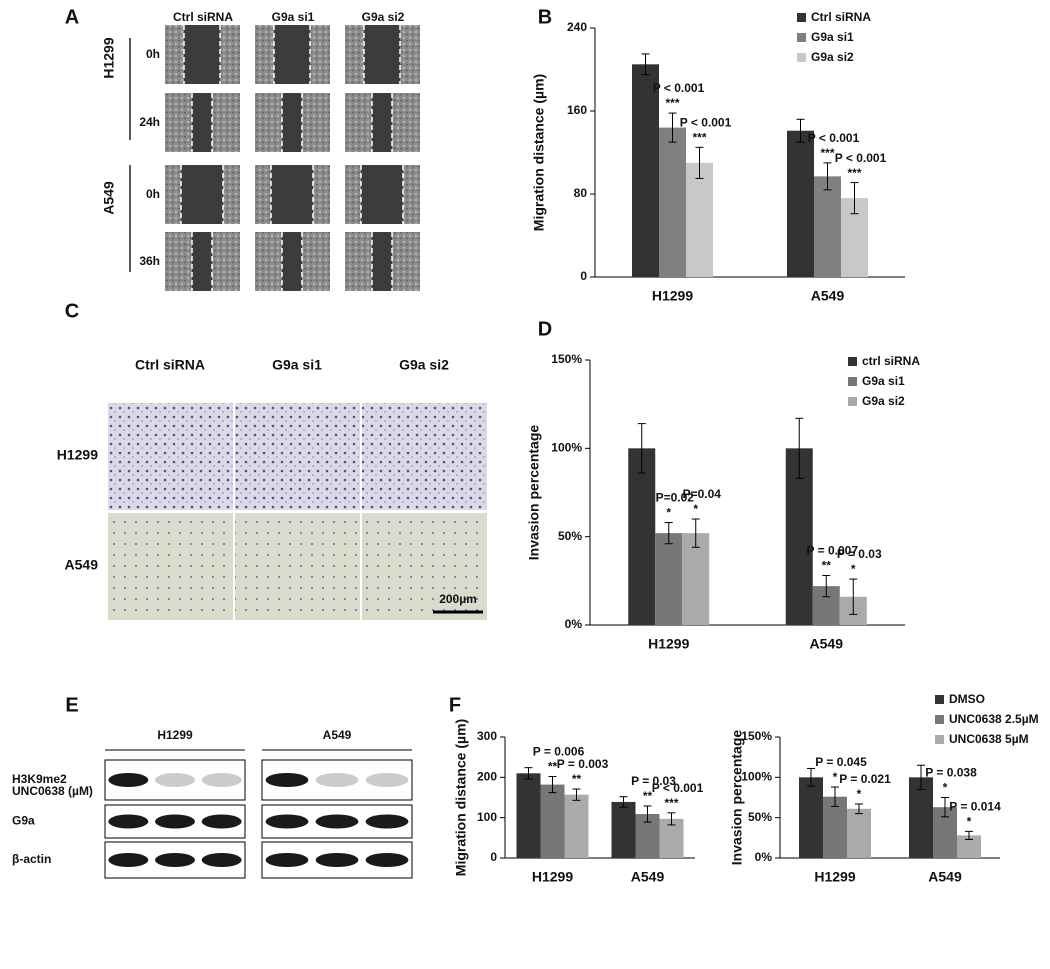 The height and width of the screenshot is (969, 1050). What do you see at coordinates (675, 498) in the screenshot?
I see `p-value-label: P=0.02` at bounding box center [675, 498].